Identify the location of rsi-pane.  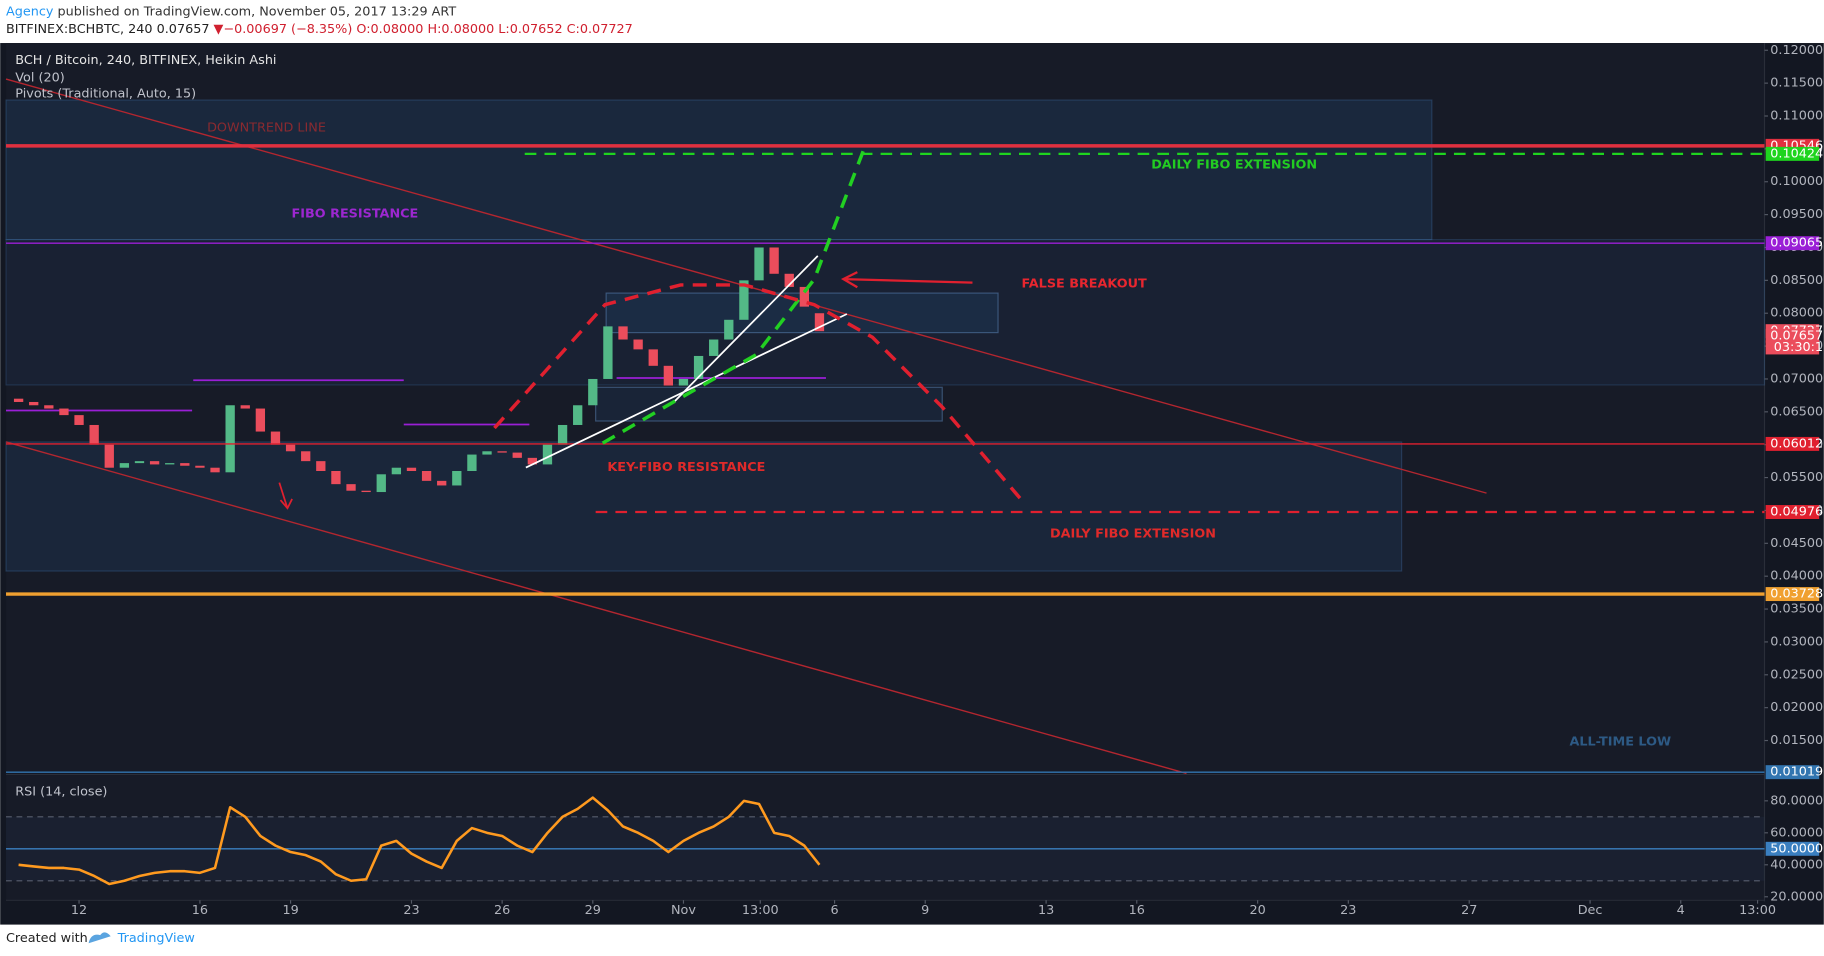
(885, 837).